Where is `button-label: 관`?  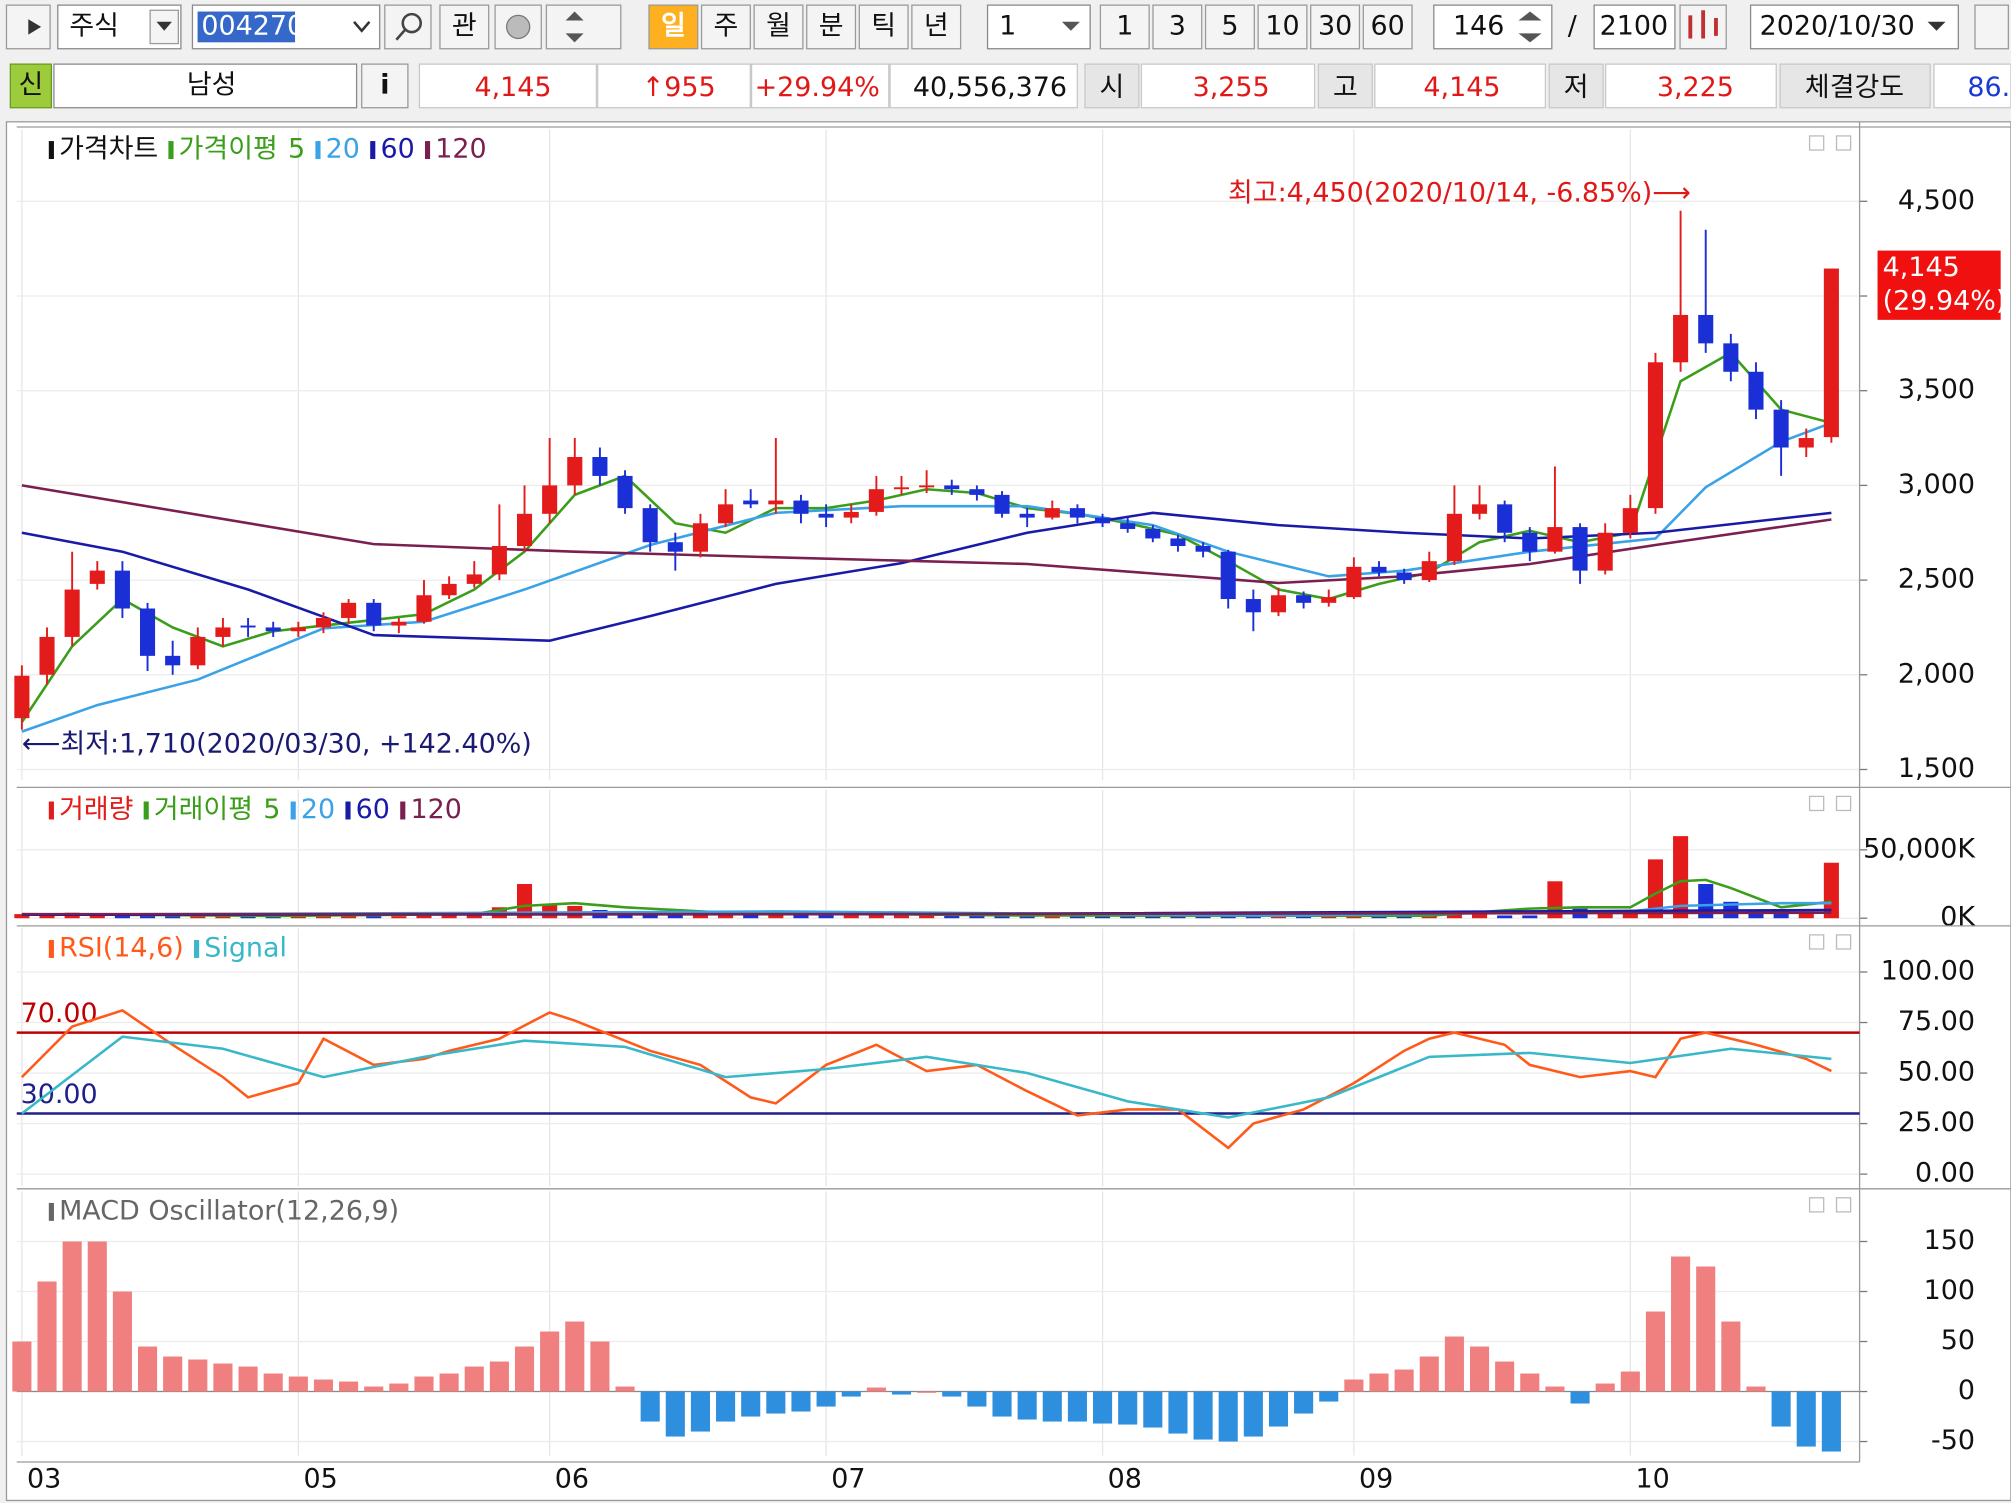 button-label: 관 is located at coordinates (464, 25).